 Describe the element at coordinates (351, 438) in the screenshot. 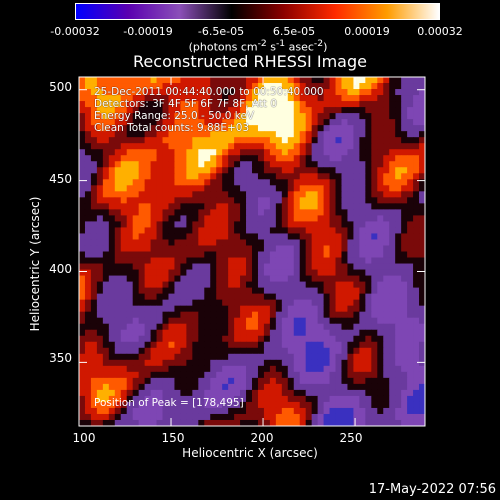

I see `x-tick-label: 250` at that location.